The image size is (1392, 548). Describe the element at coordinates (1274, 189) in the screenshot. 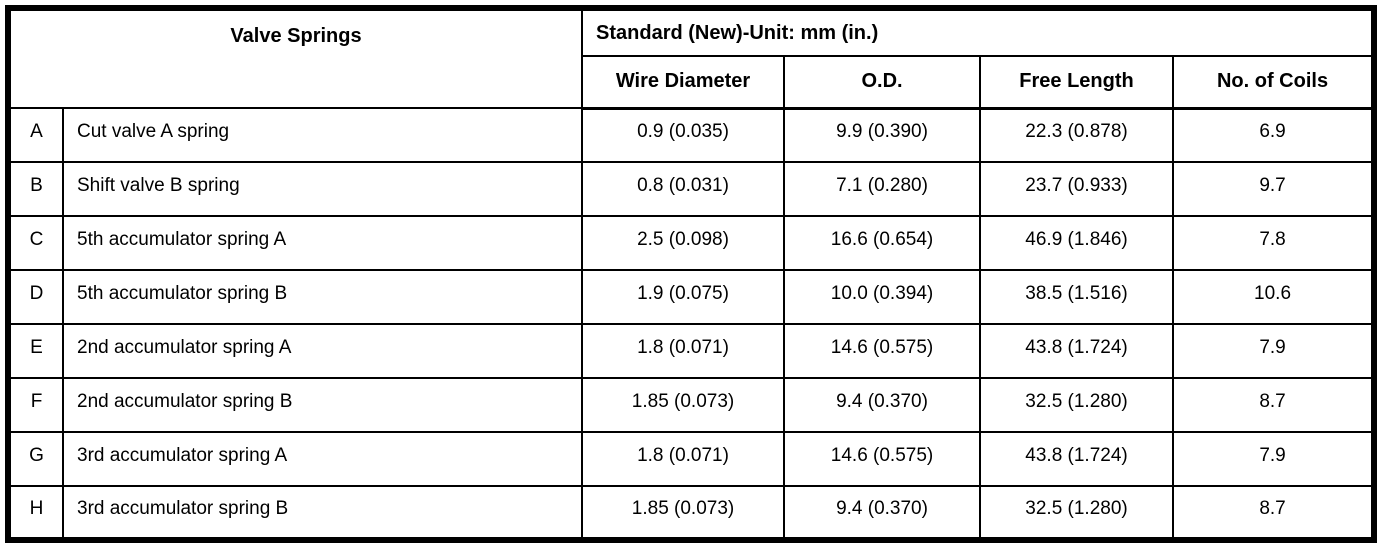

I see `coils-cell: 9.7` at that location.